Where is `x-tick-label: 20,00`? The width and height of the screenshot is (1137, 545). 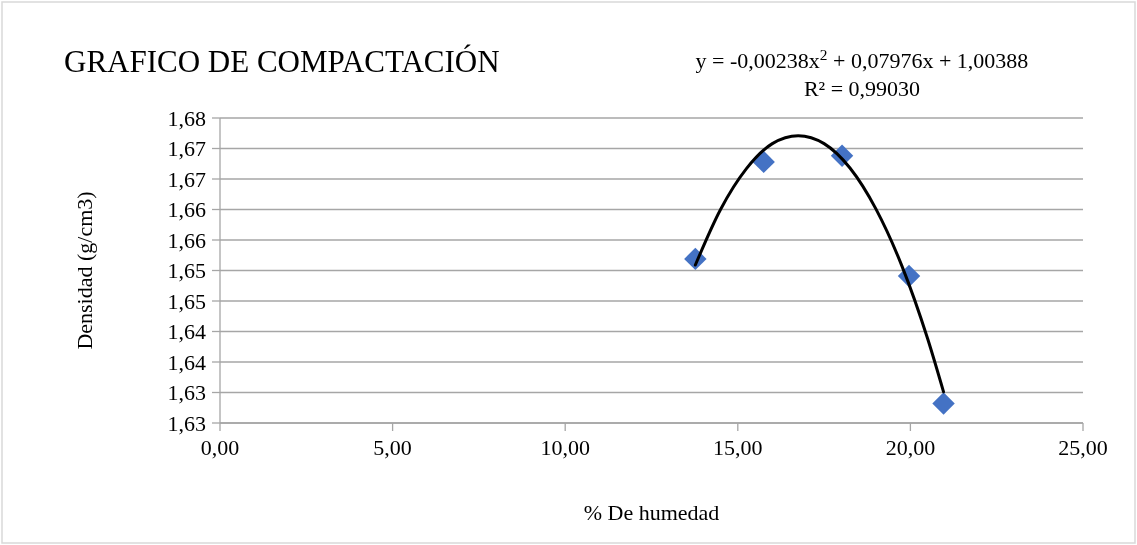
x-tick-label: 20,00 is located at coordinates (910, 447).